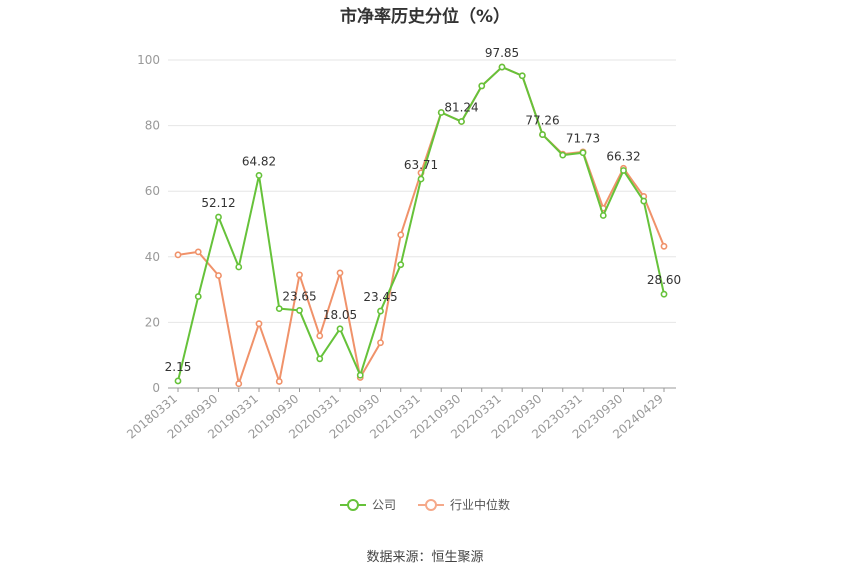 The width and height of the screenshot is (850, 575). I want to click on data-label: 77.26, so click(542, 121).